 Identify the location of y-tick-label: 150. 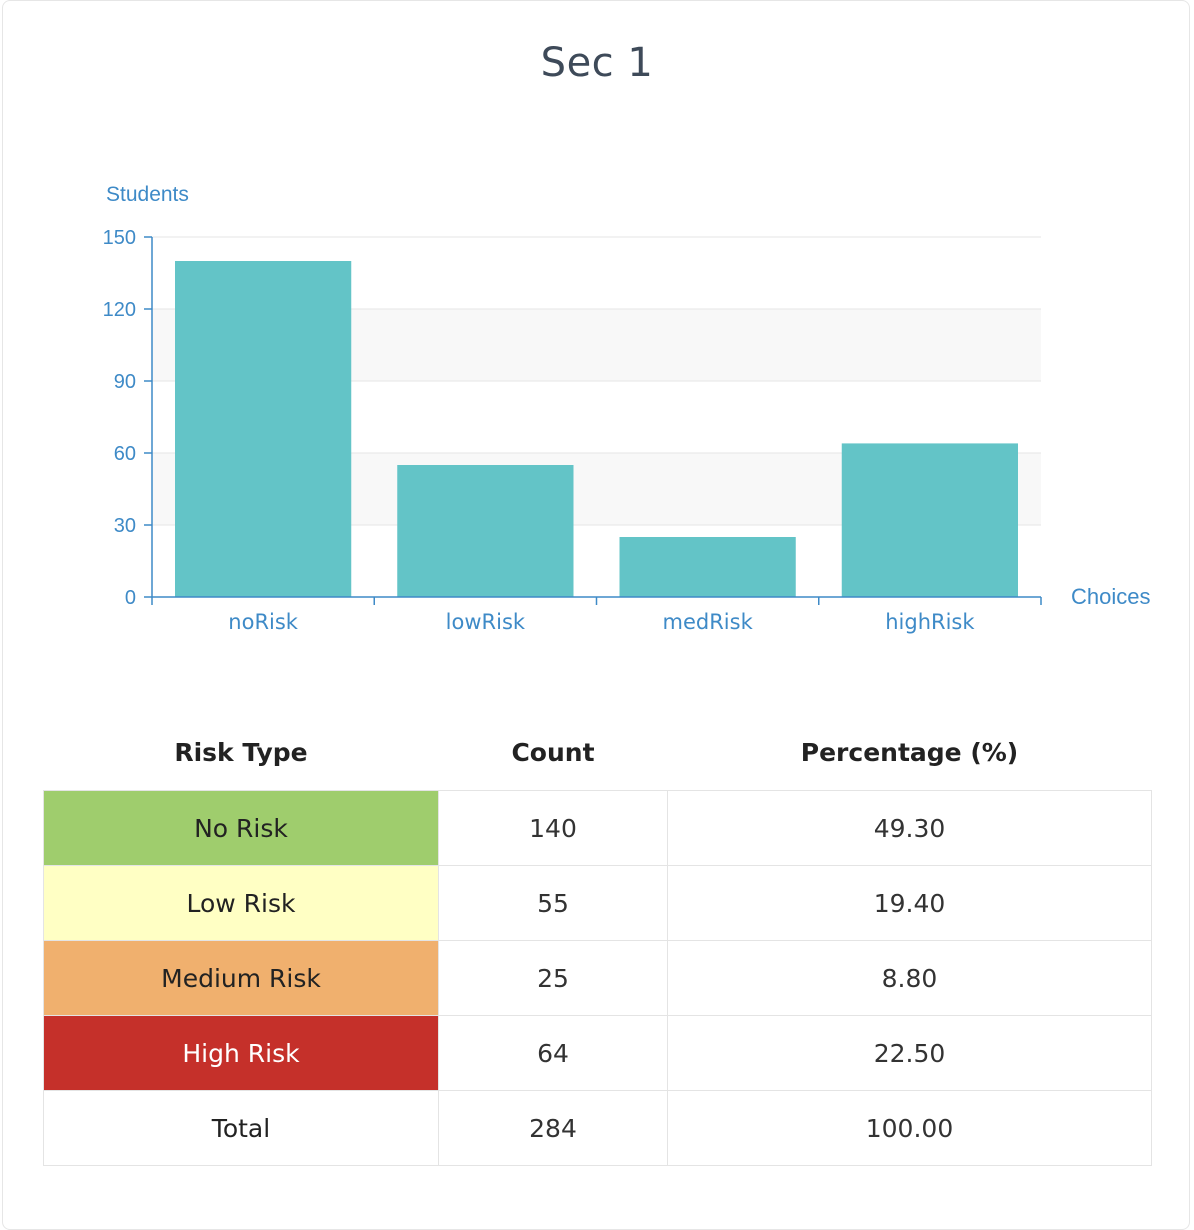
(119, 238).